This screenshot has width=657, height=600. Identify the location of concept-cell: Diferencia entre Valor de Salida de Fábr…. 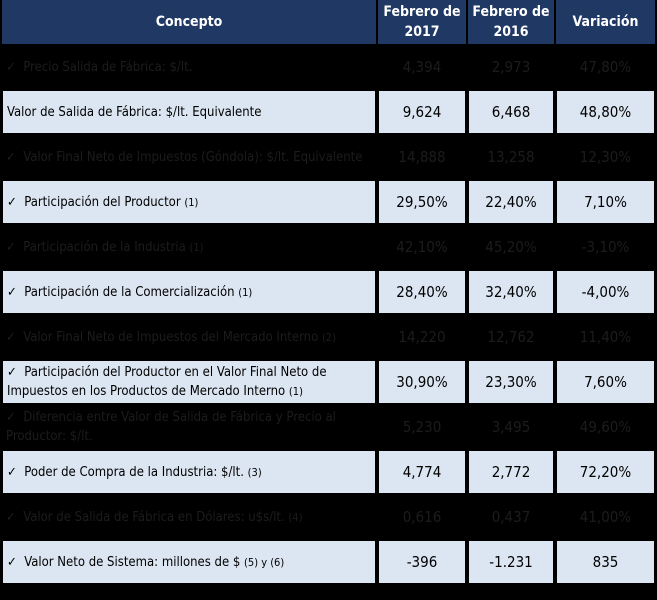
(189, 427).